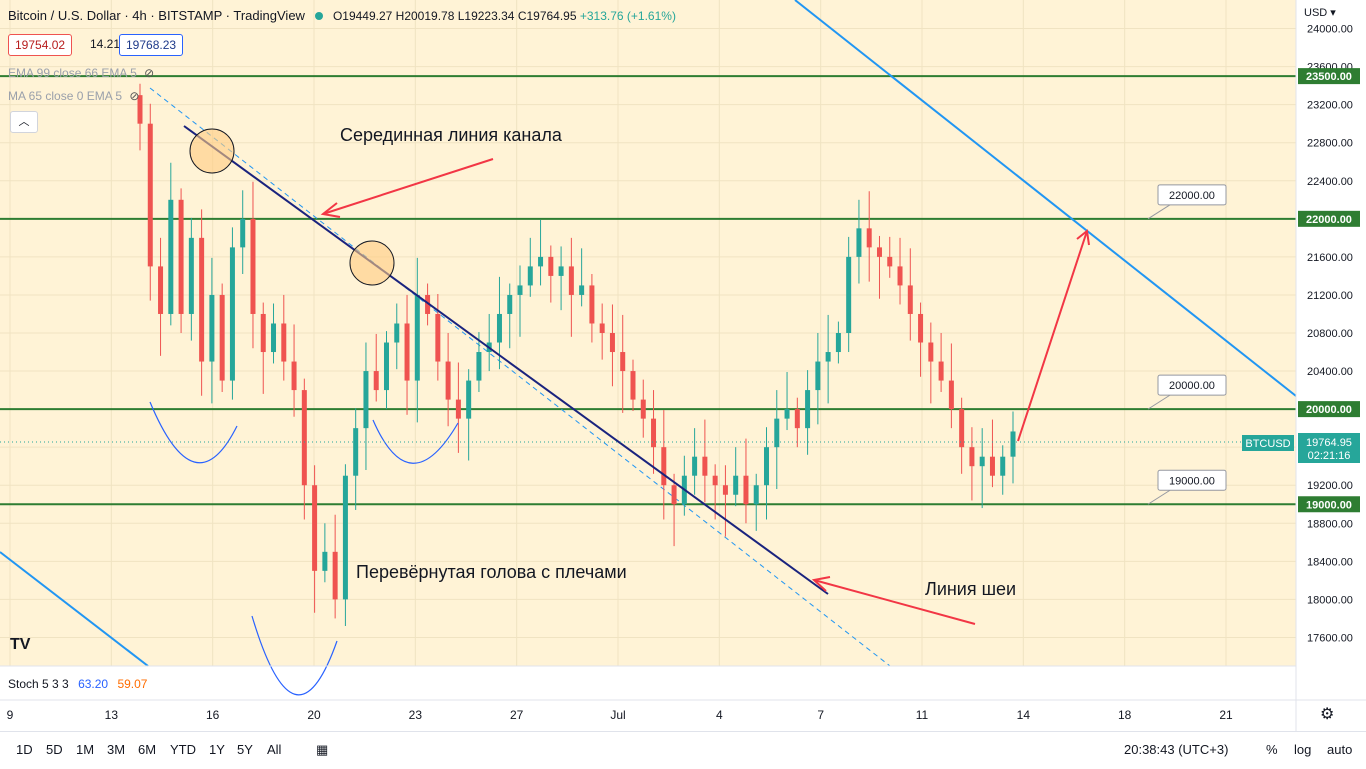 Image resolution: width=1366 pixels, height=769 pixels. Describe the element at coordinates (322, 749) in the screenshot. I see `date-range-calendar-icon: ▦` at that location.